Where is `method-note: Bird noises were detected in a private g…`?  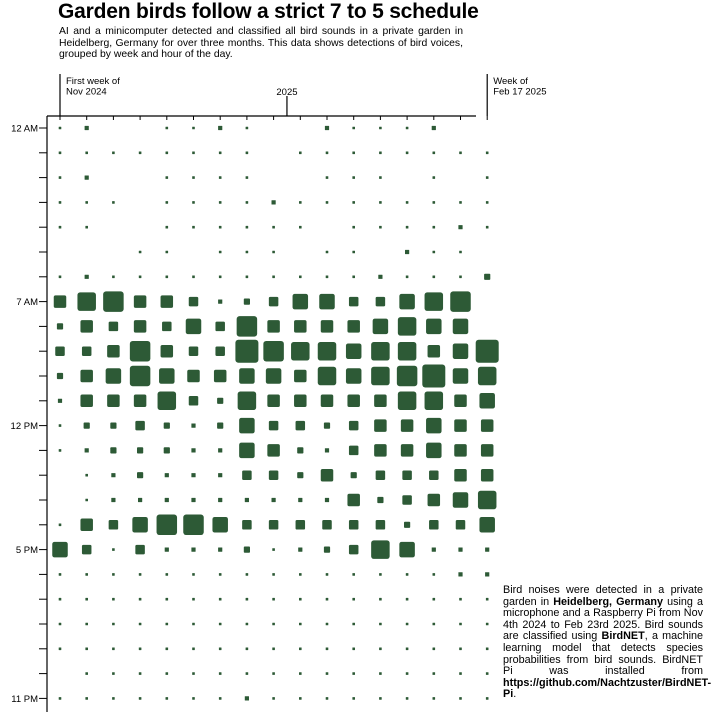
method-note: Bird noises were detected in a private g… is located at coordinates (607, 642).